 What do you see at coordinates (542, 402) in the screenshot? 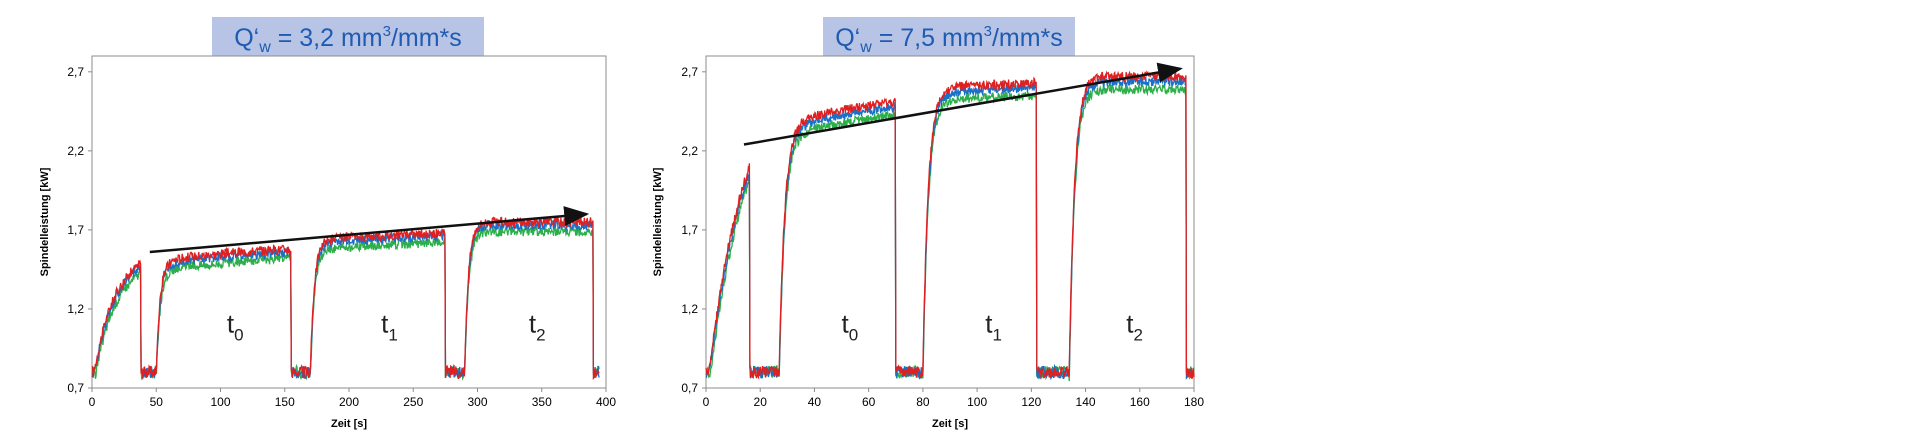
I see `x-tick-label: 350` at bounding box center [542, 402].